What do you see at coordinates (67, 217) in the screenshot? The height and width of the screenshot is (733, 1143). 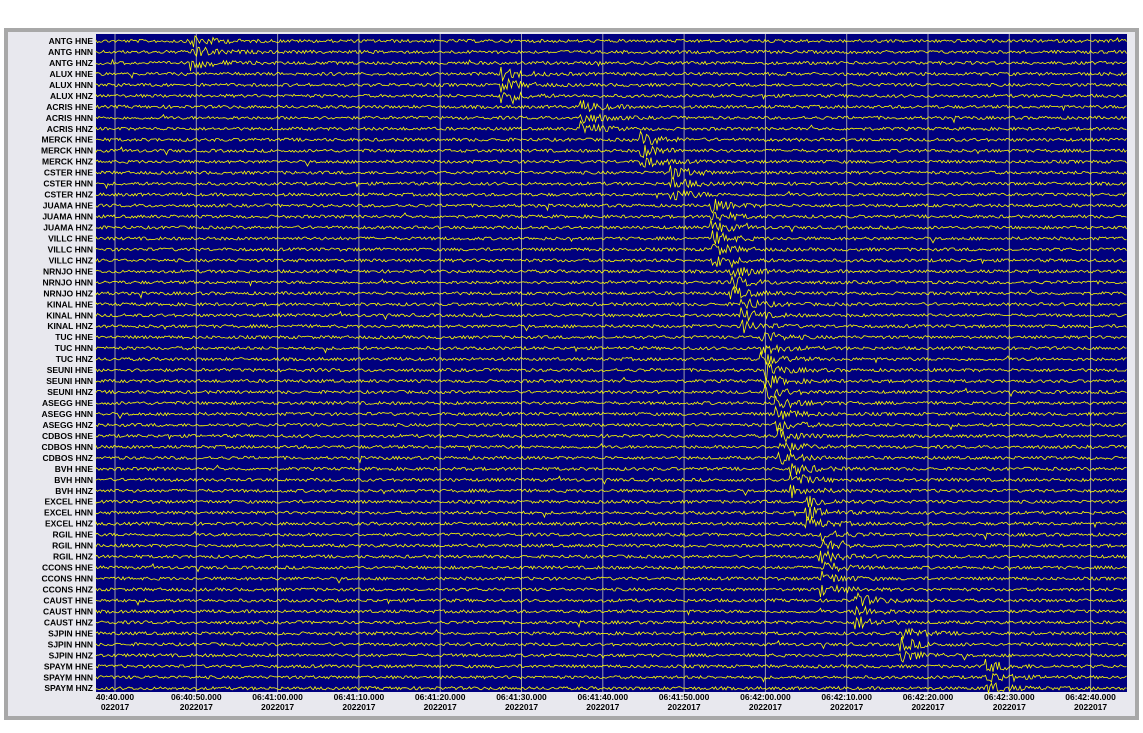 I see `channel-label: JUAMA HNN` at bounding box center [67, 217].